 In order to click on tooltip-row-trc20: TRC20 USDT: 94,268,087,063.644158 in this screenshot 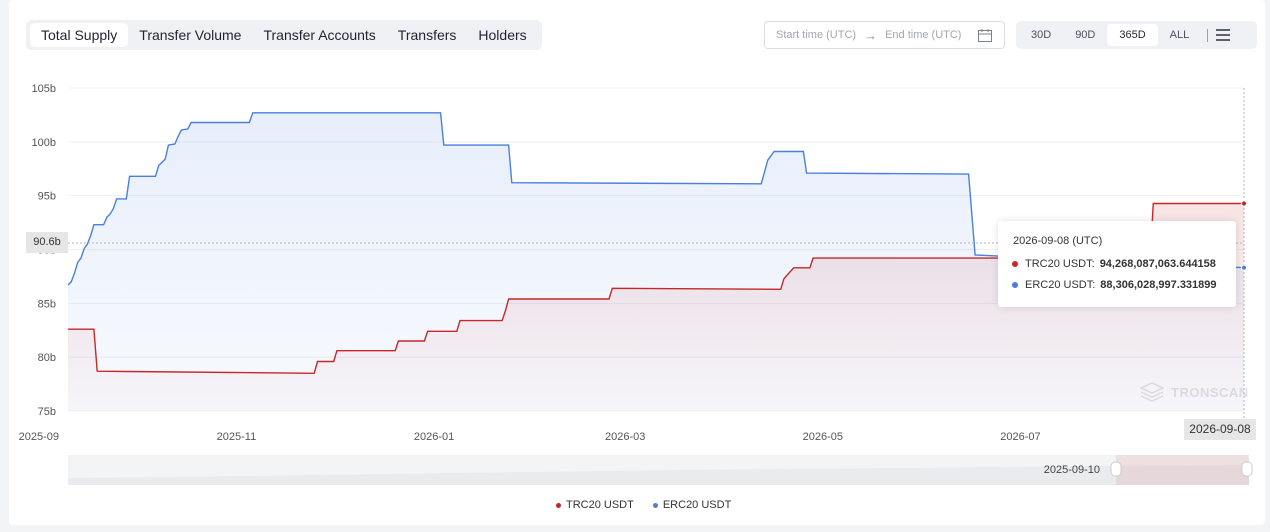, I will do `click(1114, 264)`.